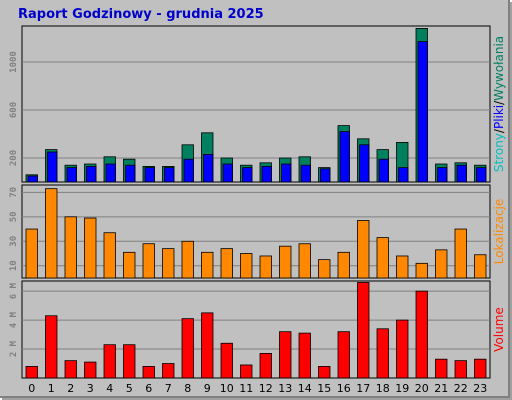 Image resolution: width=512 pixels, height=400 pixels. I want to click on x-tick-label: 10, so click(227, 388).